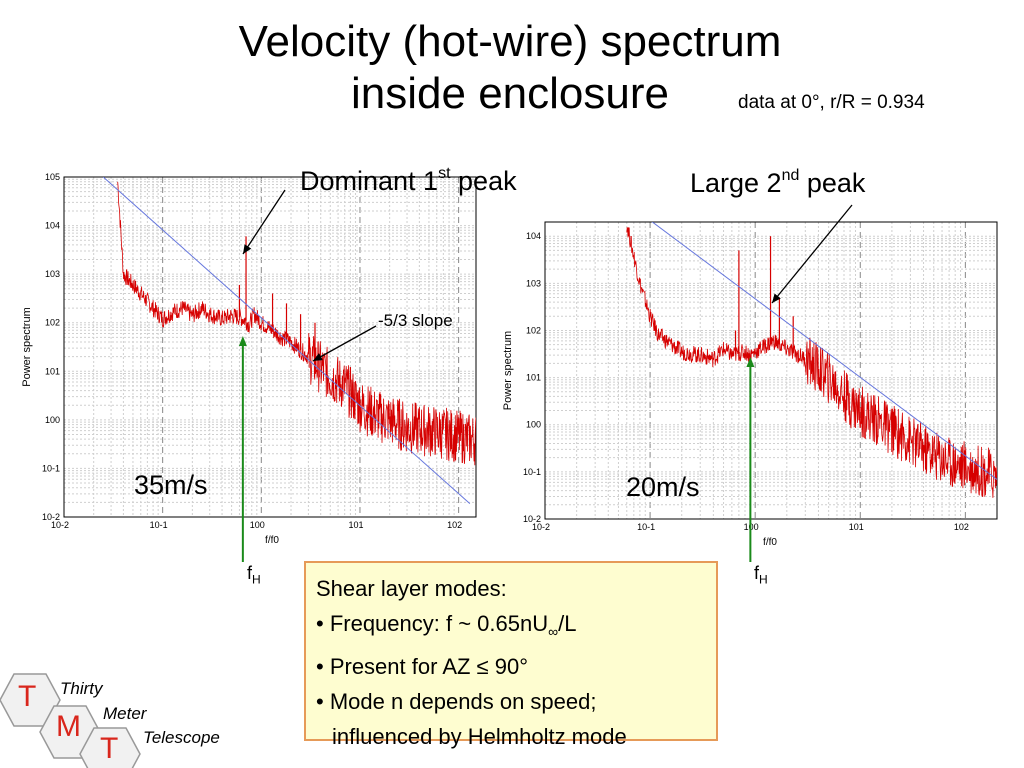  Describe the element at coordinates (254, 575) in the screenshot. I see `fh-label-left: fH` at that location.